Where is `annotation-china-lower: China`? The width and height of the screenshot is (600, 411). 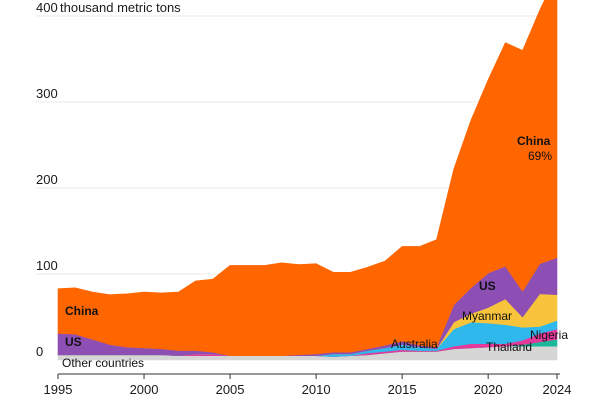 annotation-china-lower: China is located at coordinates (82, 311).